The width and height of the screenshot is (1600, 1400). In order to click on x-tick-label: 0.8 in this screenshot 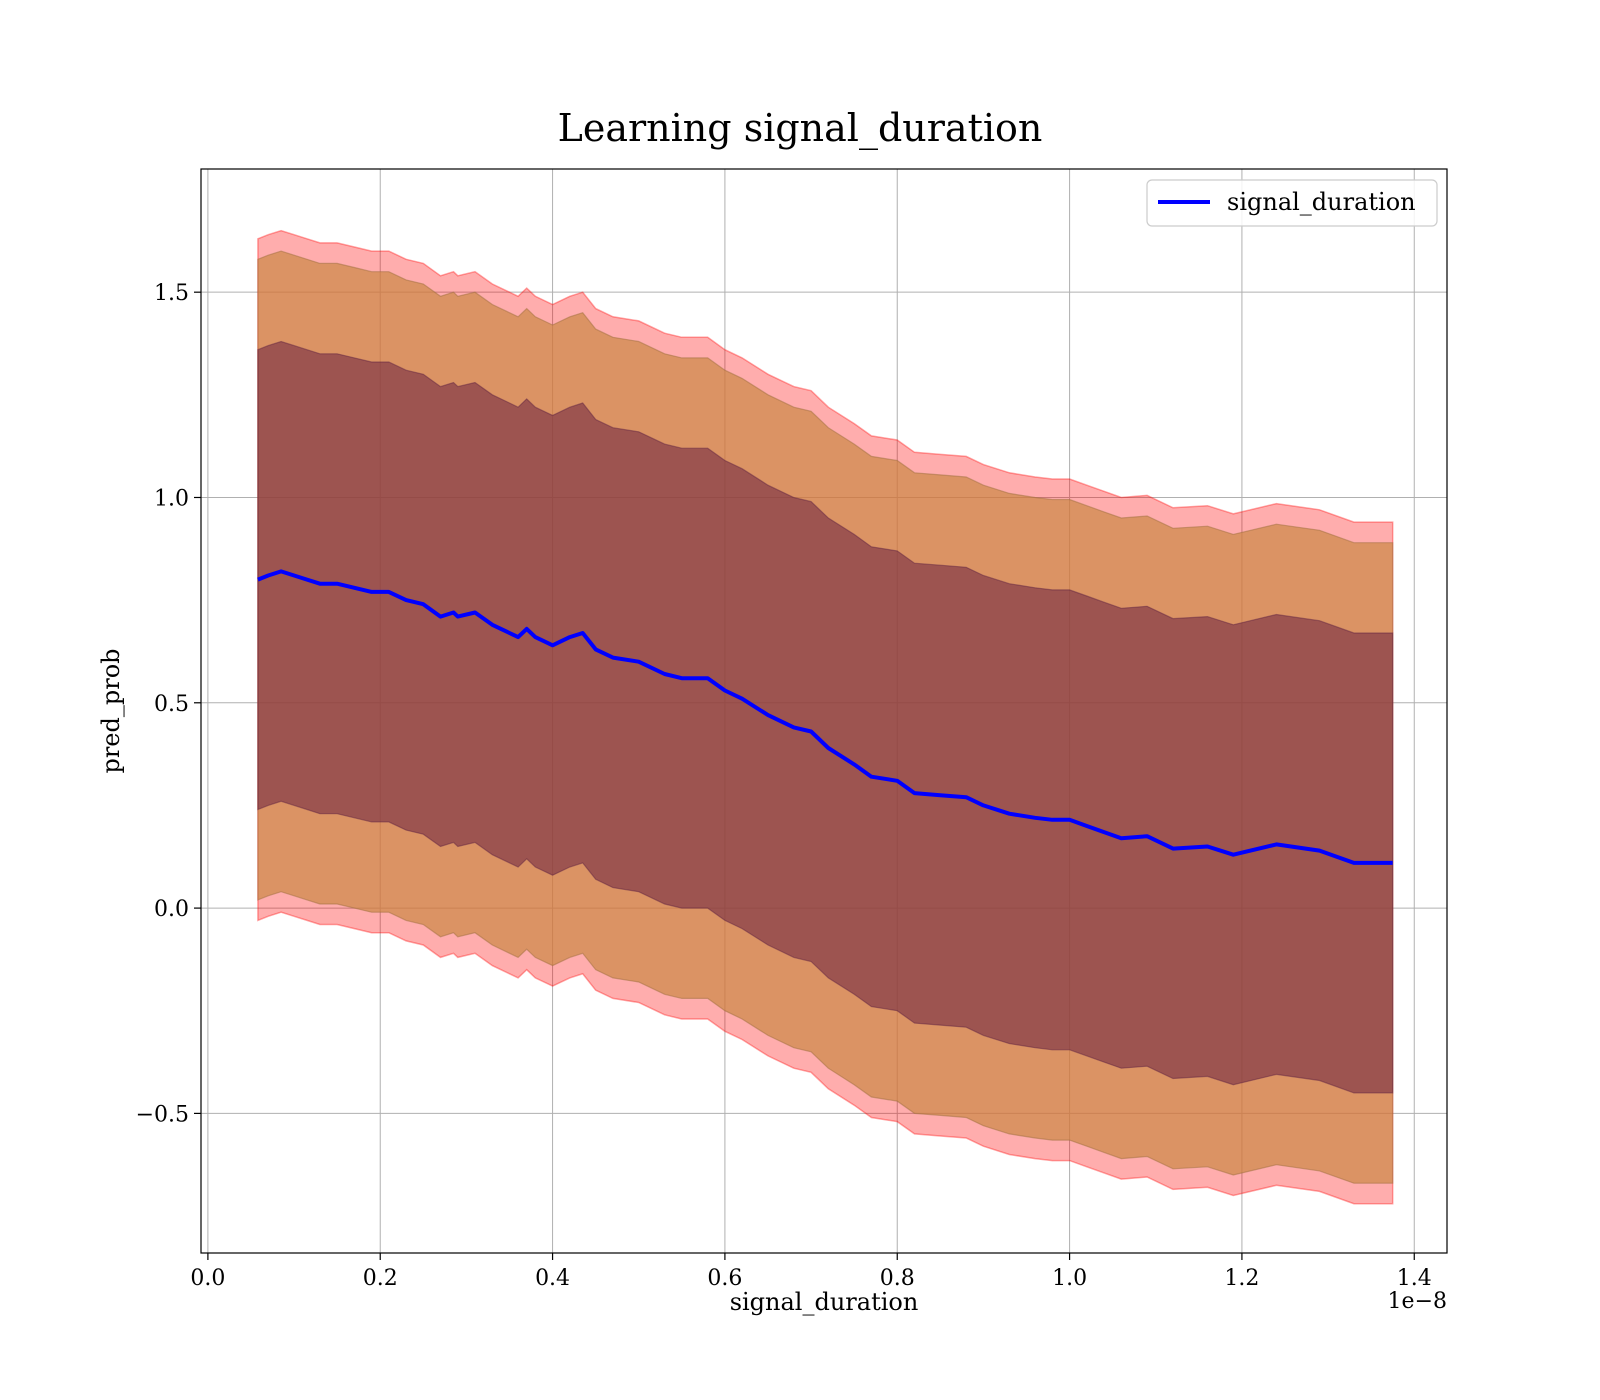, I will do `click(897, 1278)`.